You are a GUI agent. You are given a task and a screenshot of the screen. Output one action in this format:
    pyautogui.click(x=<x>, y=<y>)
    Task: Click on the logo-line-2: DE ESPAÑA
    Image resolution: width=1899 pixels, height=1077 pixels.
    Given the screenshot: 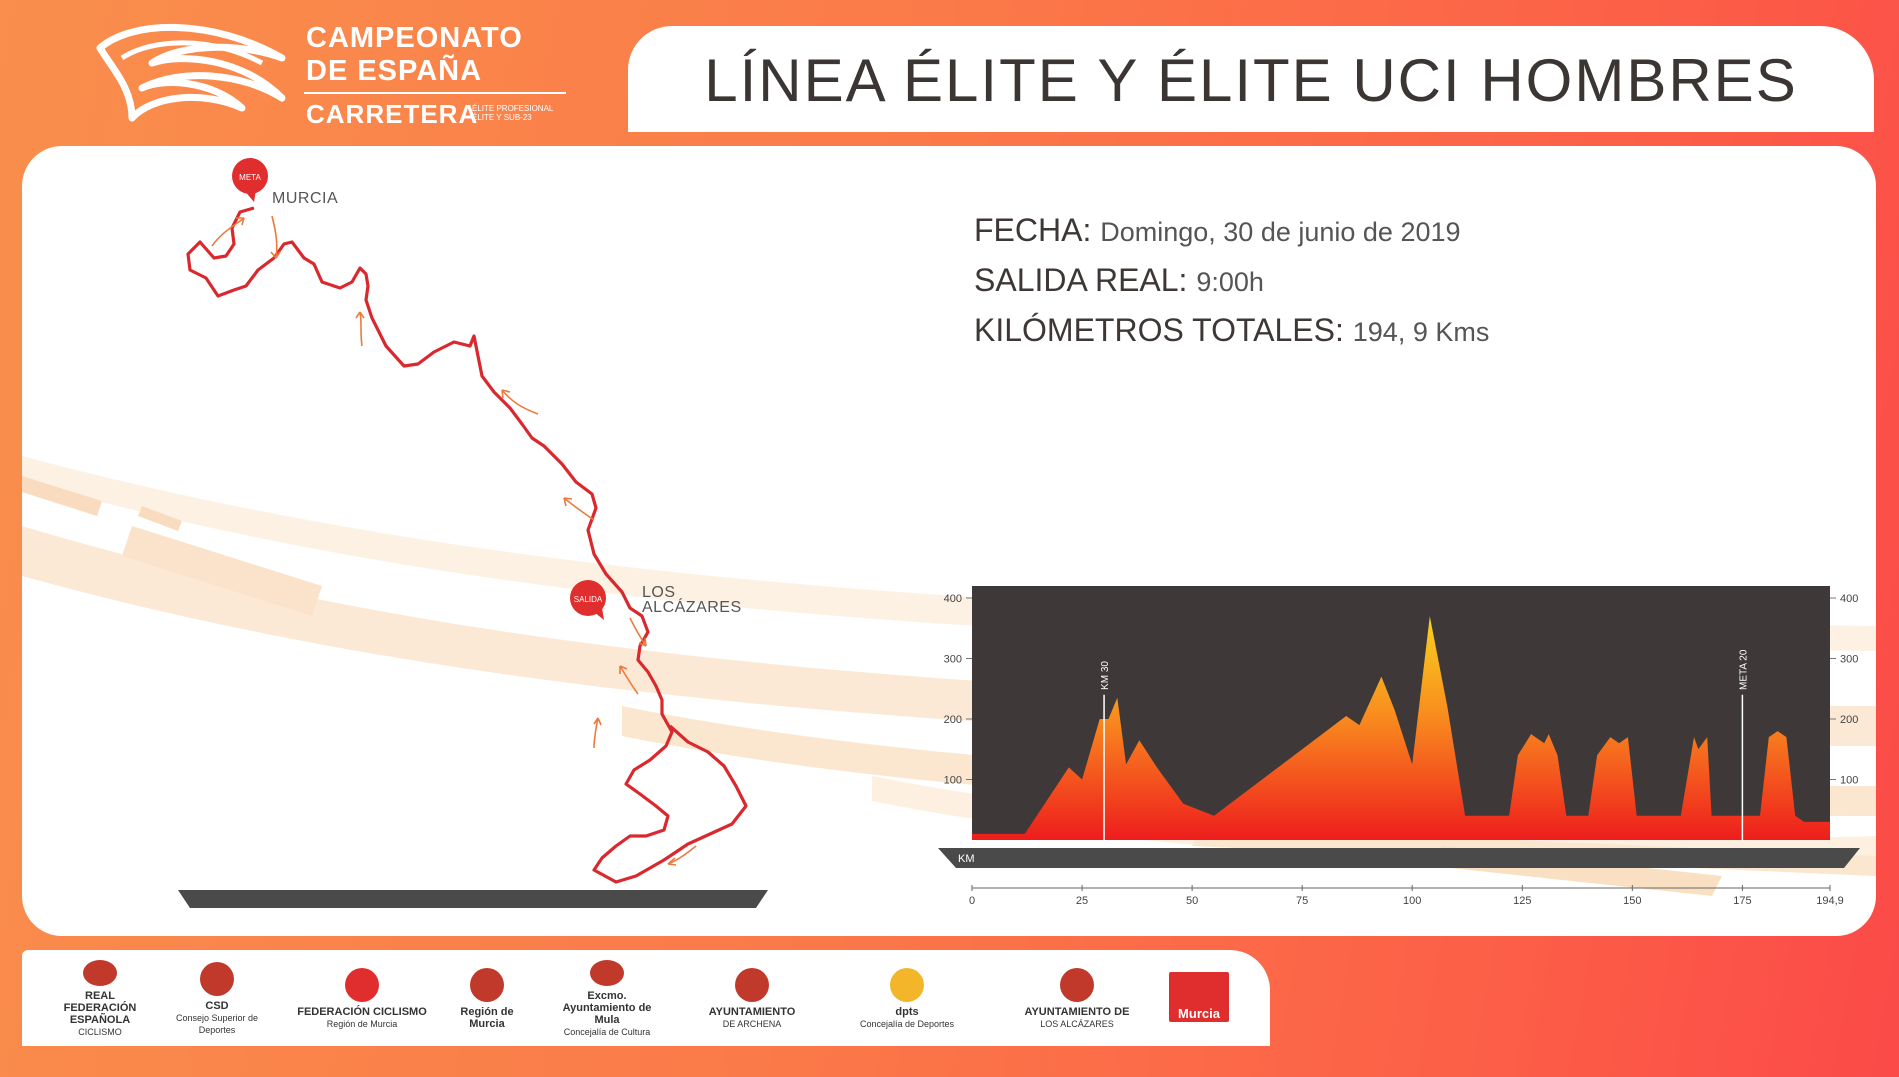 What is the action you would take?
    pyautogui.click(x=394, y=71)
    